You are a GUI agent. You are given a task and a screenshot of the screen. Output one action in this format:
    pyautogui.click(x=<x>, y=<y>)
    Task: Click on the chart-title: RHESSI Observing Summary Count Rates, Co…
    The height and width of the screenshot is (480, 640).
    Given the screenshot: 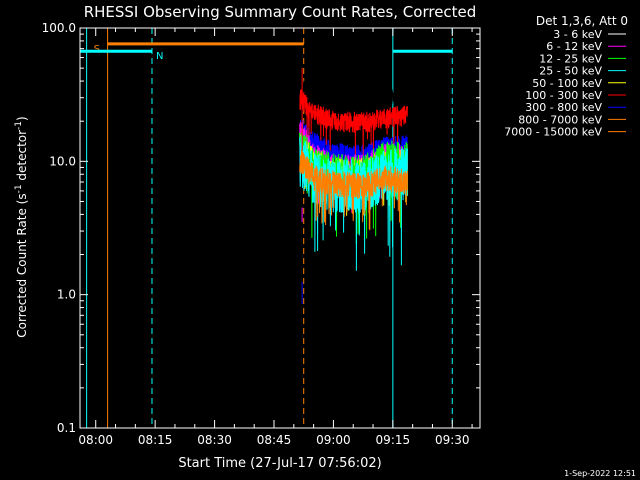 What is the action you would take?
    pyautogui.click(x=280, y=12)
    